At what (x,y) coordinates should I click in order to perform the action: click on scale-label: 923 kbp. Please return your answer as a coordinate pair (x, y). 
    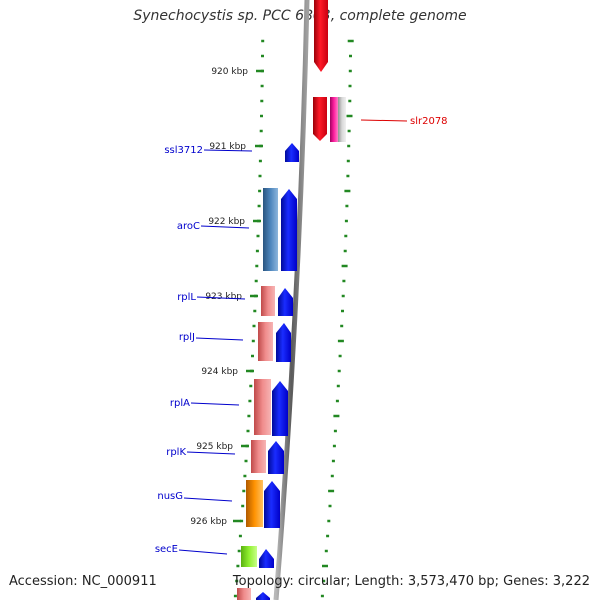
    Looking at the image, I should click on (223, 297).